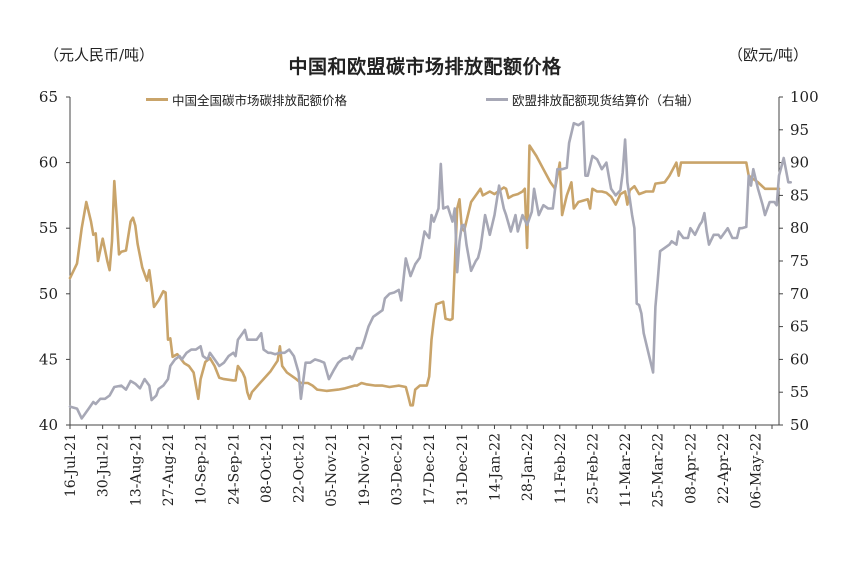  I want to click on legend-label-eu: 欧盟排放配额现货结算价（右轴）, so click(606, 100).